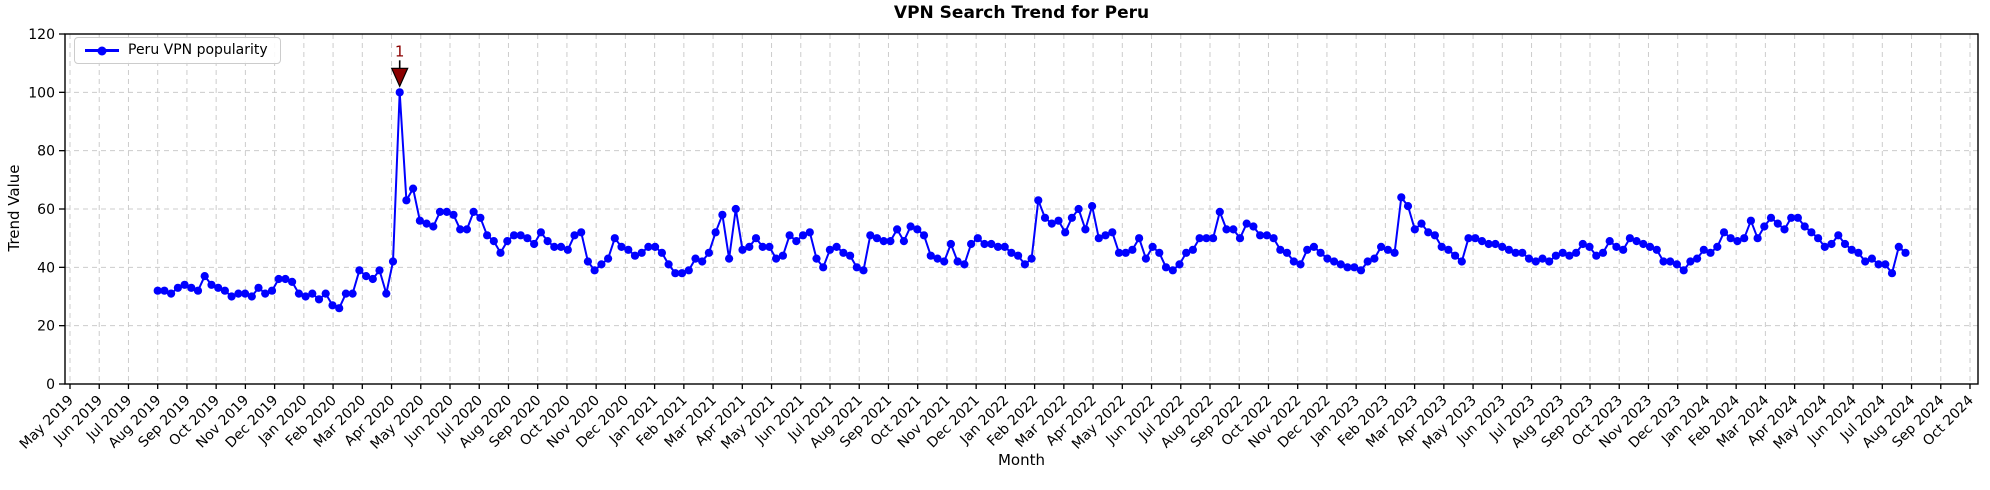 This screenshot has width=1990, height=490. Describe the element at coordinates (46, 210) in the screenshot. I see `svg-text: 60` at that location.